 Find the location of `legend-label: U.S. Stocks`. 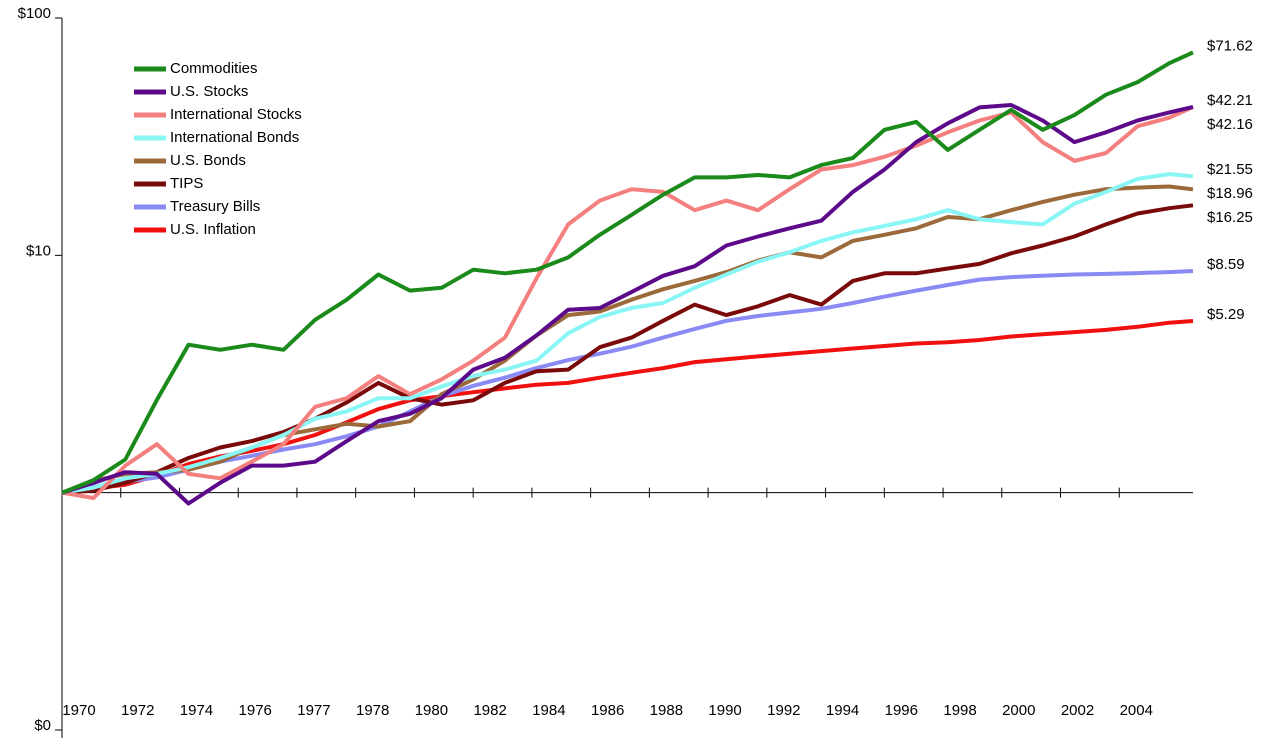

legend-label: U.S. Stocks is located at coordinates (209, 91).